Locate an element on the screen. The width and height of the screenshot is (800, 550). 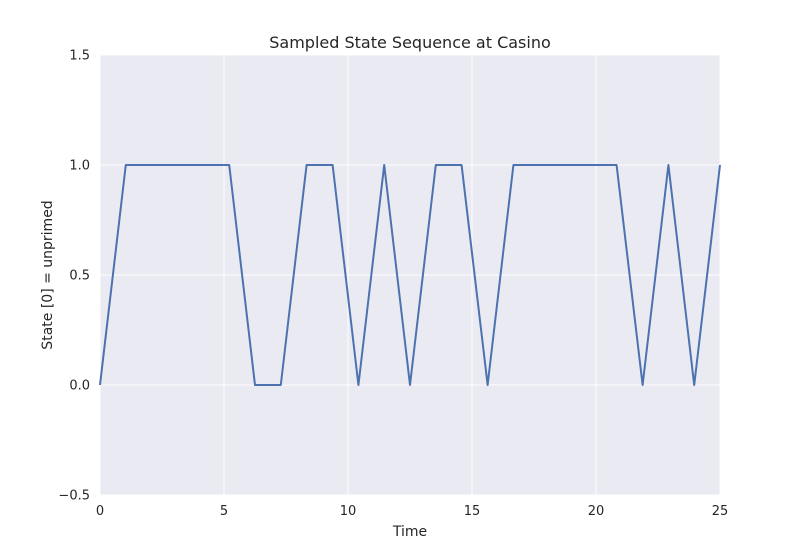
x-tick-label: 0 is located at coordinates (100, 511).